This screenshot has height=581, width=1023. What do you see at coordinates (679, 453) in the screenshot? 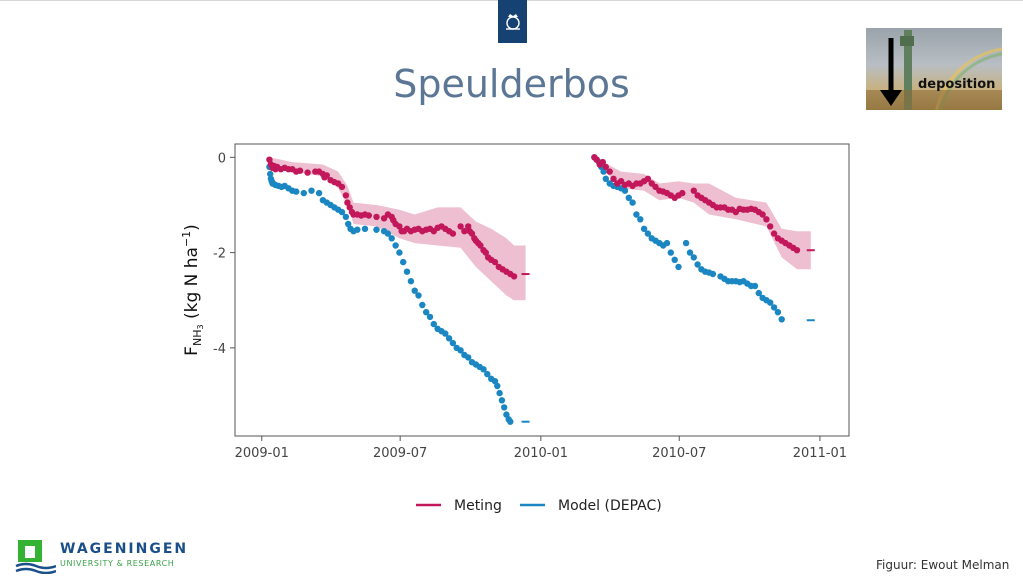
I see `x-tick-label: 2010-07` at bounding box center [679, 453].